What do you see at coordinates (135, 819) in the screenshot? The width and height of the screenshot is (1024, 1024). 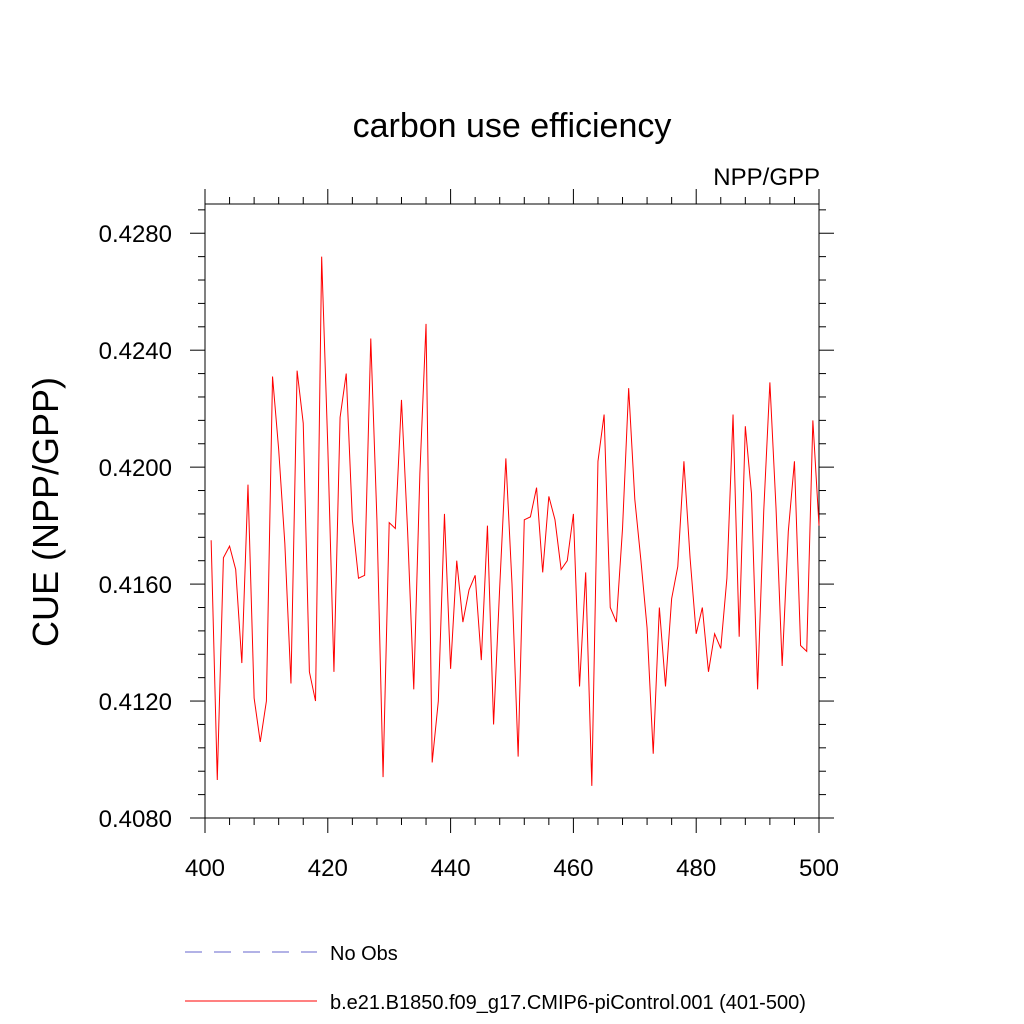 I see `y-tick-label: 0.4080` at bounding box center [135, 819].